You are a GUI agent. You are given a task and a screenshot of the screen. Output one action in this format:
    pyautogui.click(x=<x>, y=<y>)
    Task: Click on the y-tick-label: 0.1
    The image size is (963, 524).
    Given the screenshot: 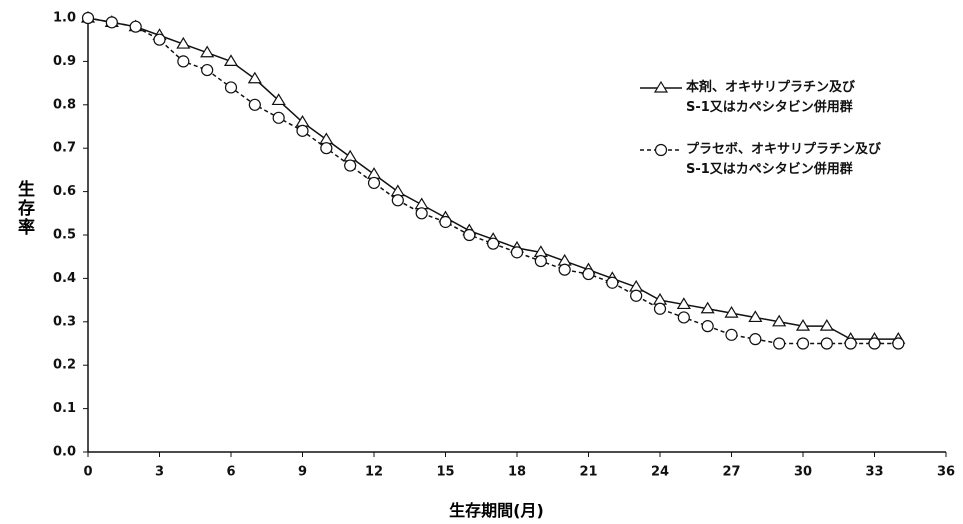 What is the action you would take?
    pyautogui.click(x=64, y=408)
    